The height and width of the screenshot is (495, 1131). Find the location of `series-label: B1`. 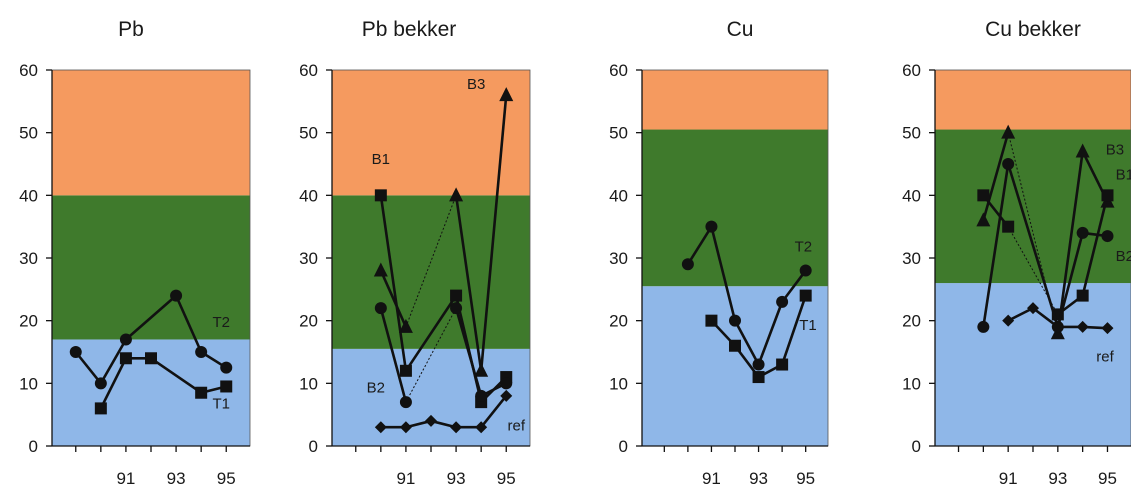

series-label: B1 is located at coordinates (1123, 175).